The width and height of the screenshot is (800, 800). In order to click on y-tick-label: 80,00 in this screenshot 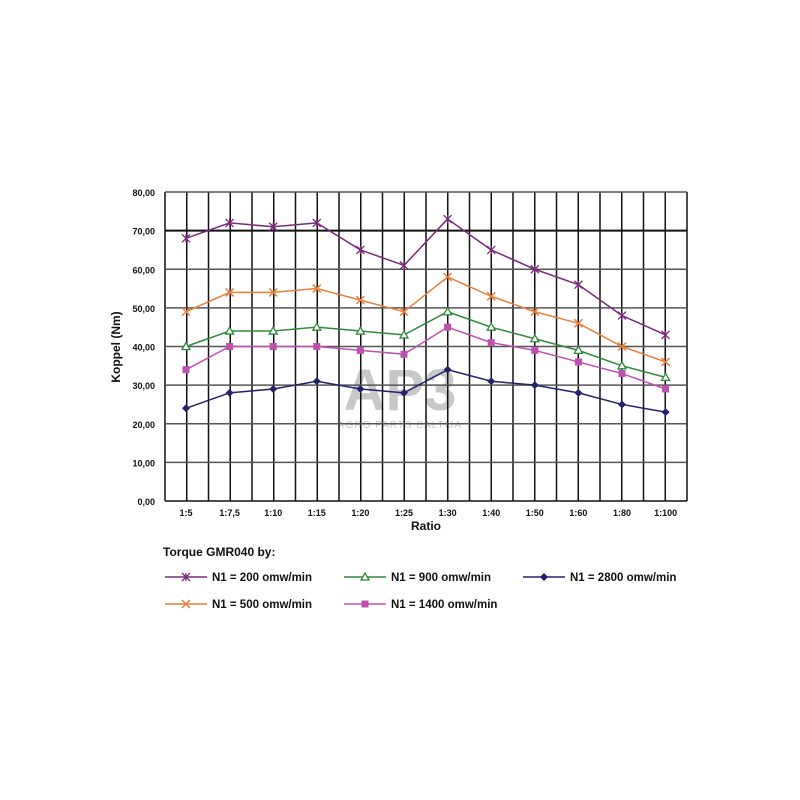, I will do `click(143, 193)`.